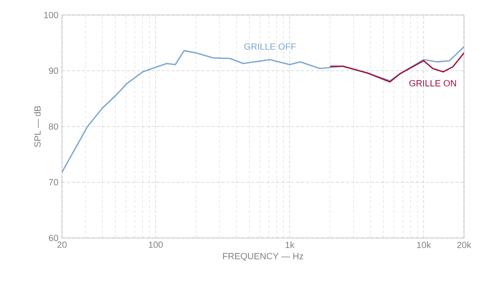  Describe the element at coordinates (53, 238) in the screenshot. I see `y-tick-label: 60` at that location.